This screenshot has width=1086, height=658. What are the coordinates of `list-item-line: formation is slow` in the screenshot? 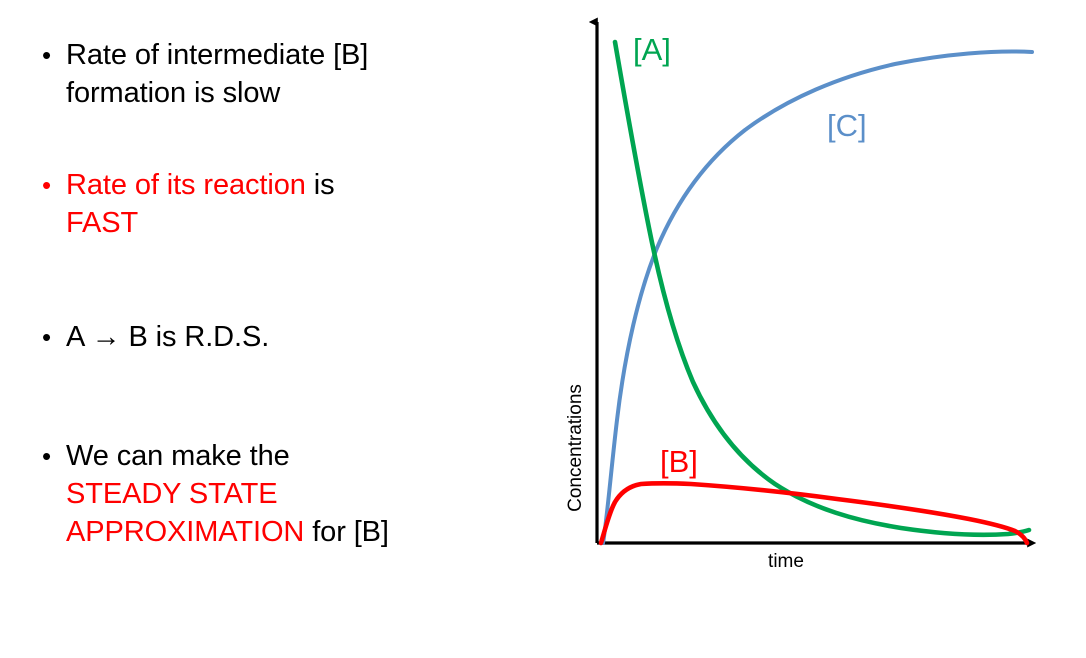 It's located at (173, 93).